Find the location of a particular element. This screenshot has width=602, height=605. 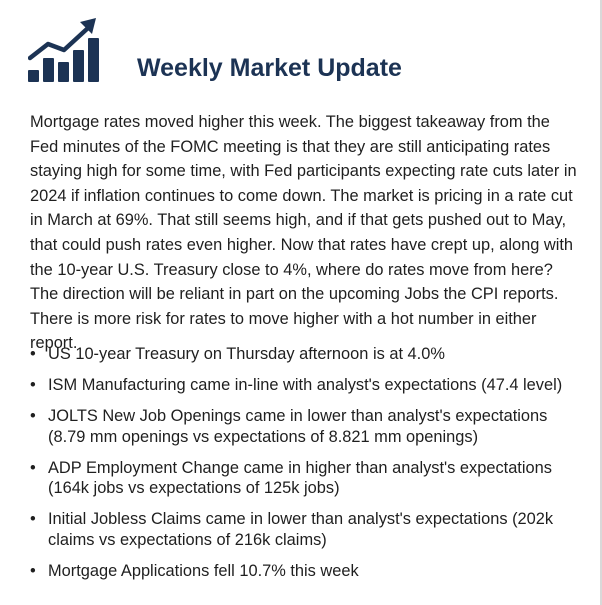

header: Weekly Market Update is located at coordinates (308, 51).